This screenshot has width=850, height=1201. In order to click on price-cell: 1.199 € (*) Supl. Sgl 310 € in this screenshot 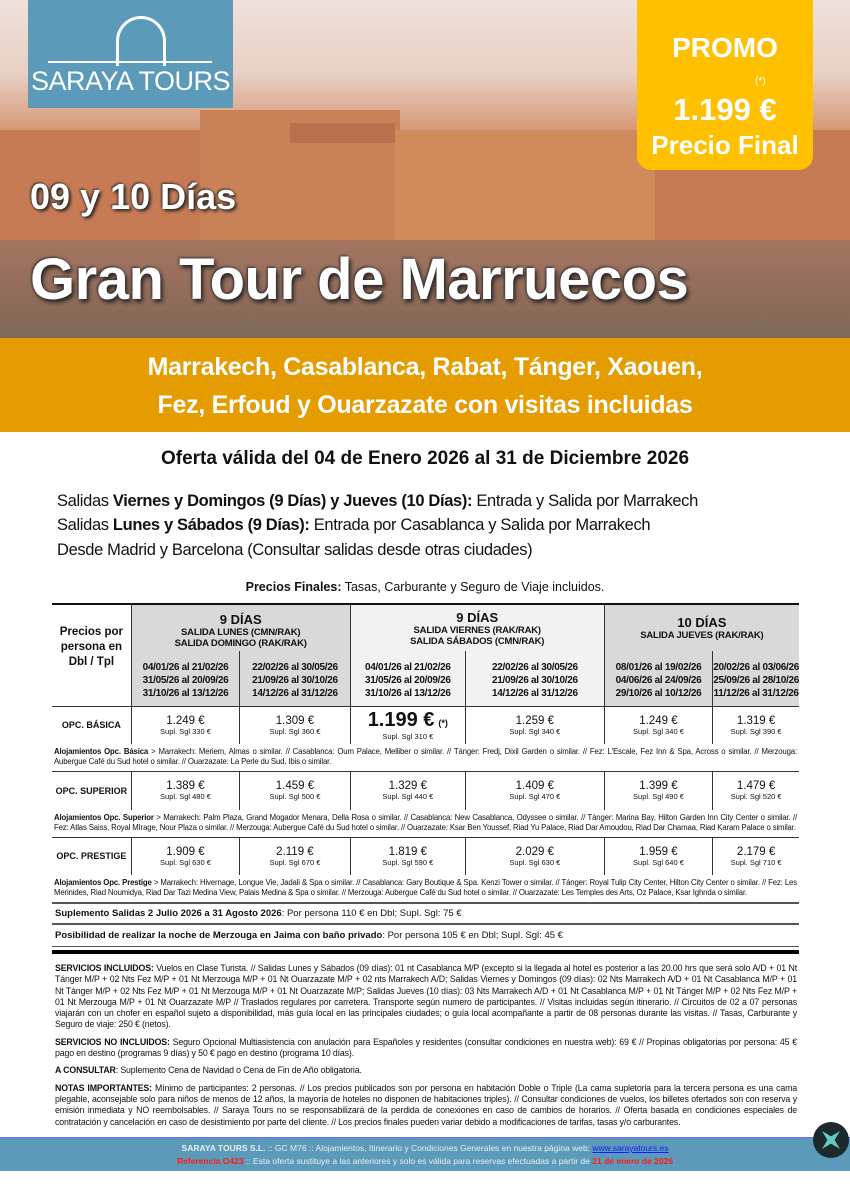, I will do `click(407, 724)`.